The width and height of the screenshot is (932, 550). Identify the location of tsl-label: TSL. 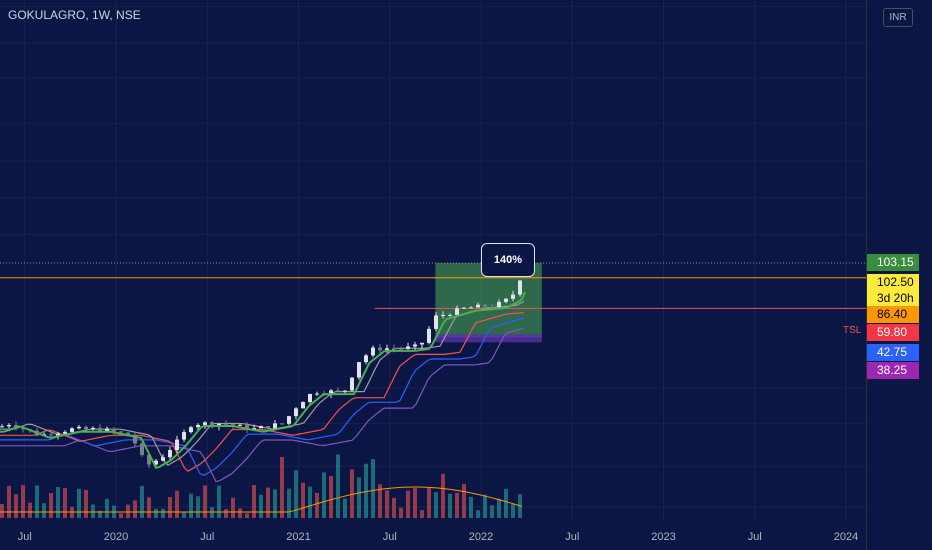
(852, 330).